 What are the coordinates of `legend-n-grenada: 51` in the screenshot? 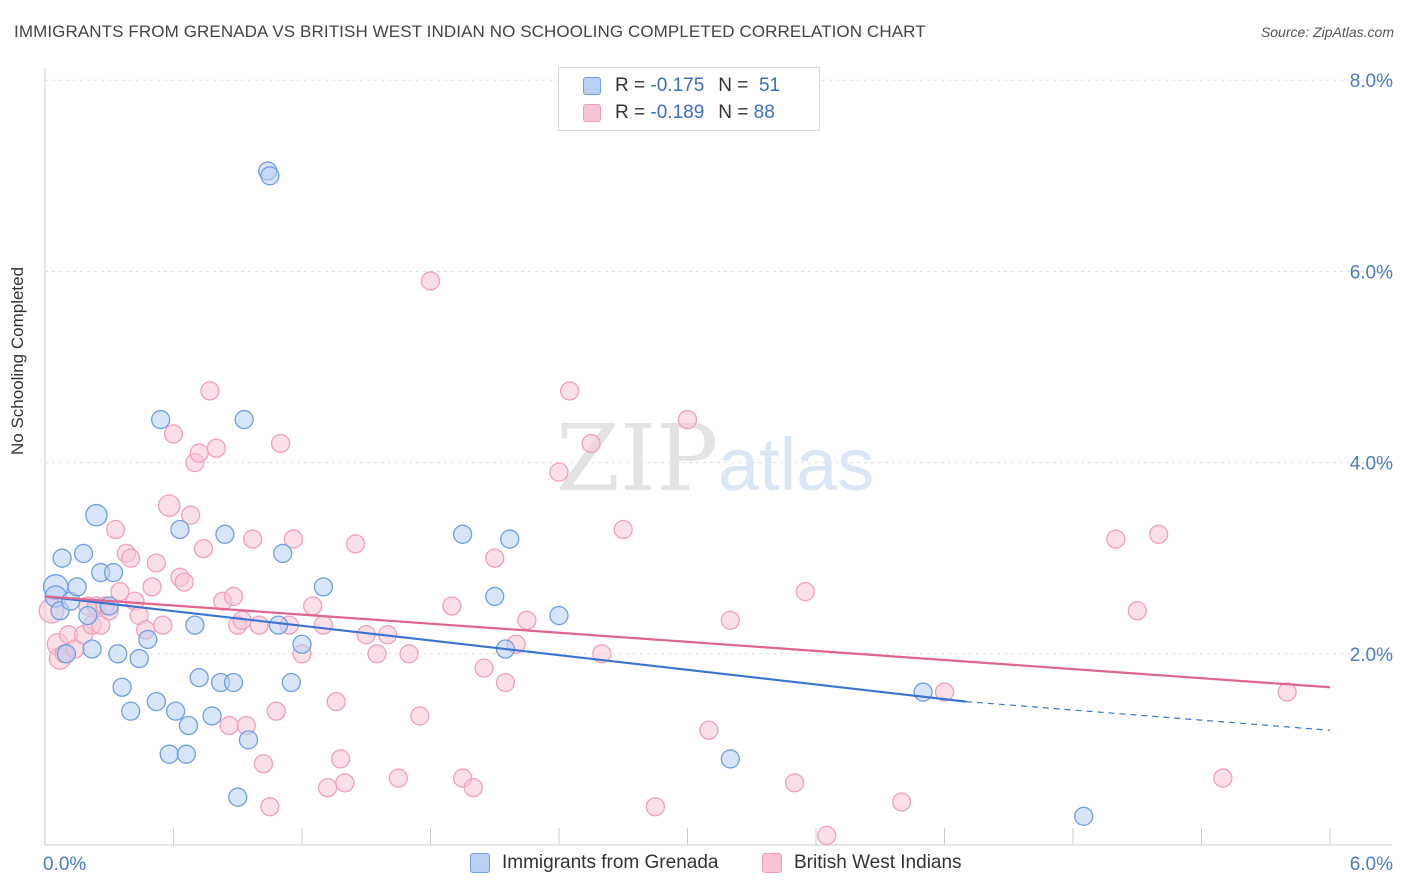 It's located at (769, 85).